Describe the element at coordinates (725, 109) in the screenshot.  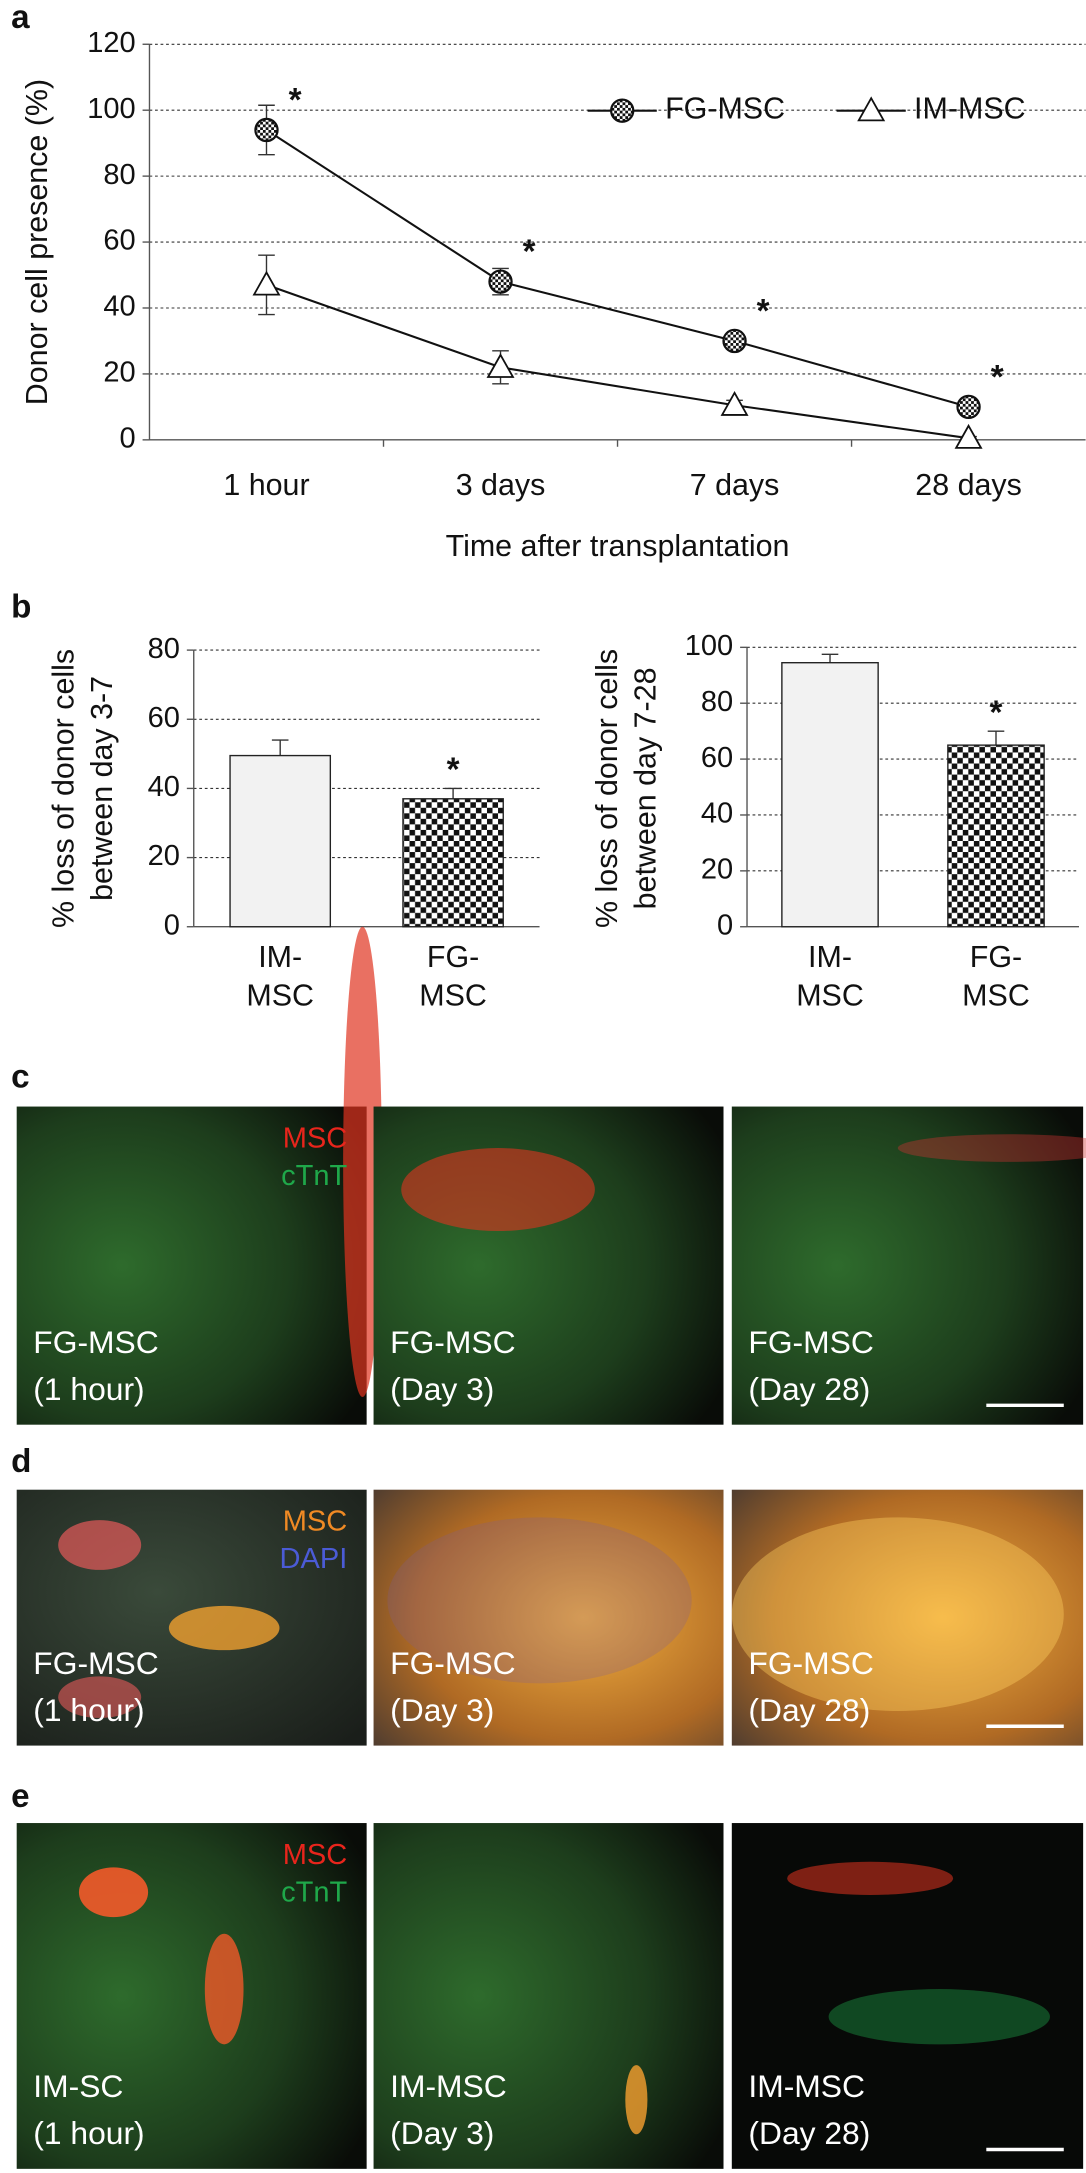
I see `legend-label: FG-MSC` at that location.